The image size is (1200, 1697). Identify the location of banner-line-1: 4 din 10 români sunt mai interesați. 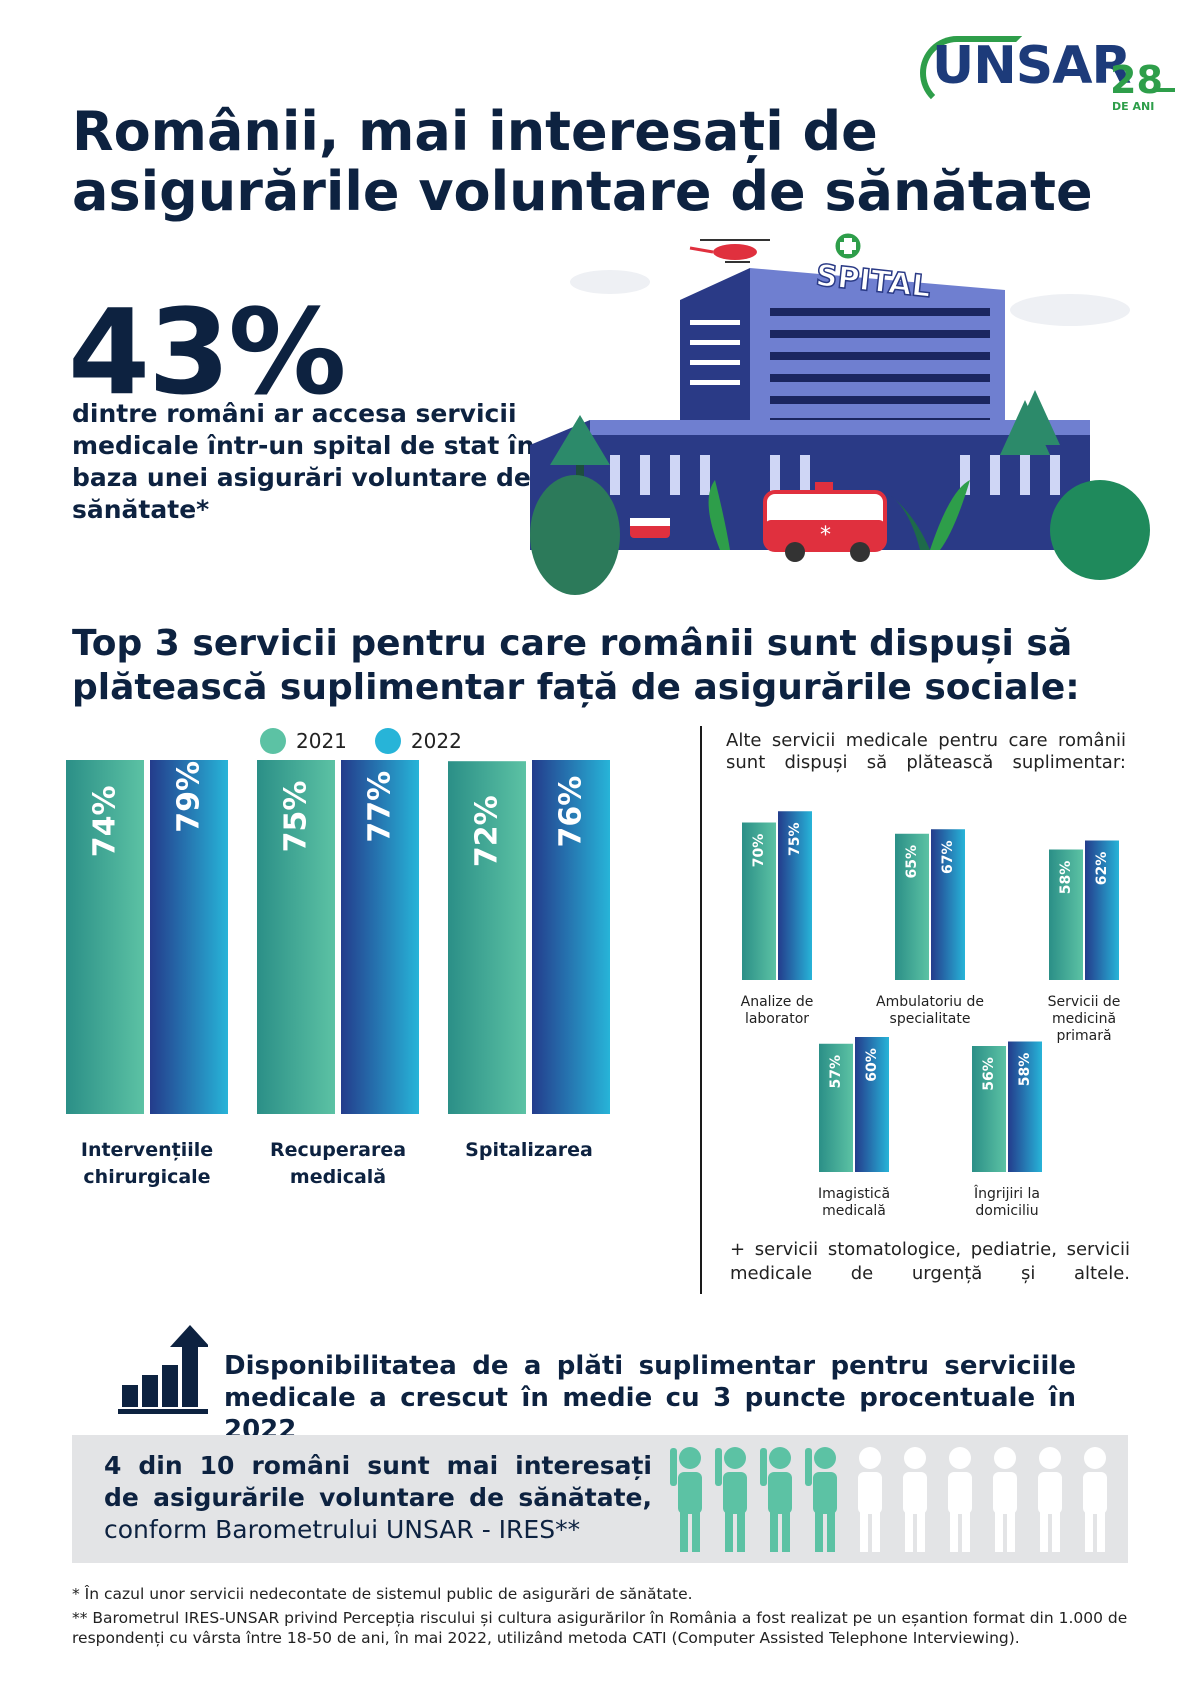
(378, 1465).